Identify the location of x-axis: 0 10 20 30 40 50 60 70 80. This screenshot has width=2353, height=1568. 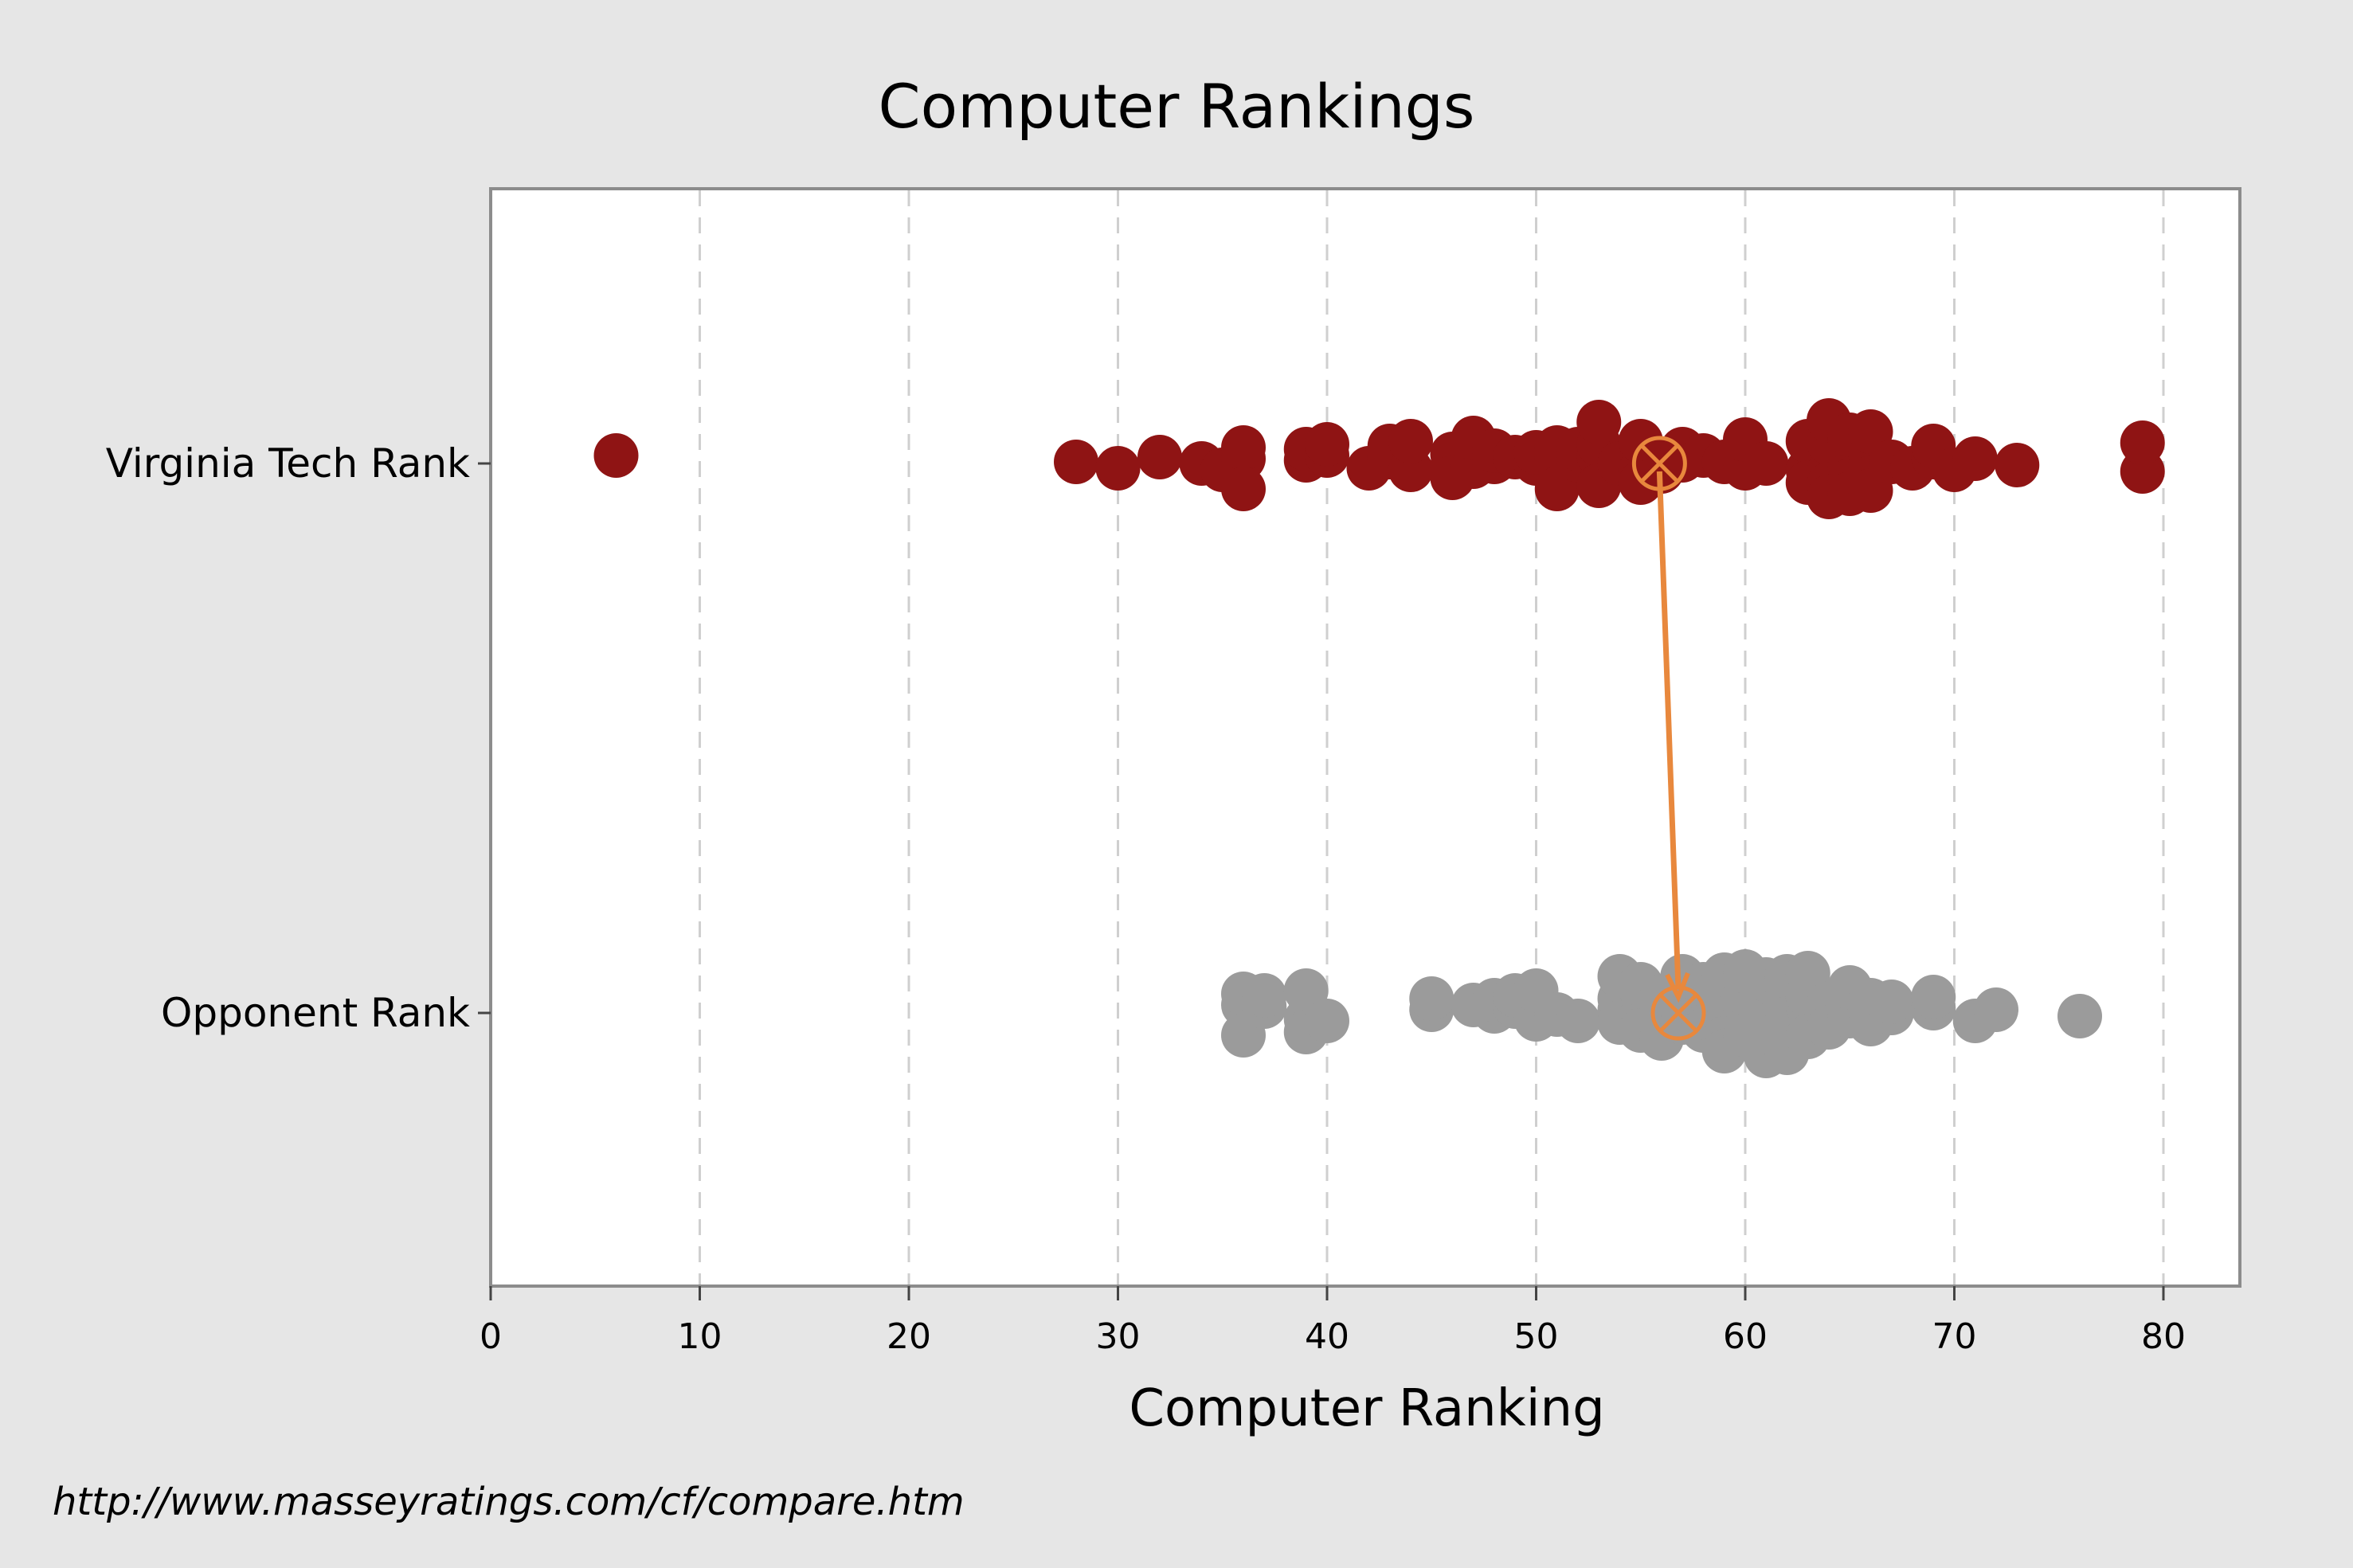
(1333, 1321).